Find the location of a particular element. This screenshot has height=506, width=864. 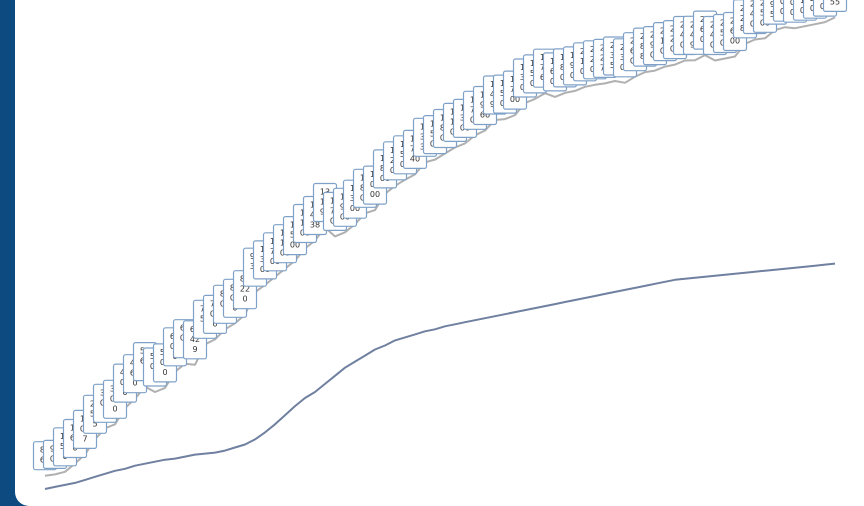

data-label: 235355 is located at coordinates (835, 6).